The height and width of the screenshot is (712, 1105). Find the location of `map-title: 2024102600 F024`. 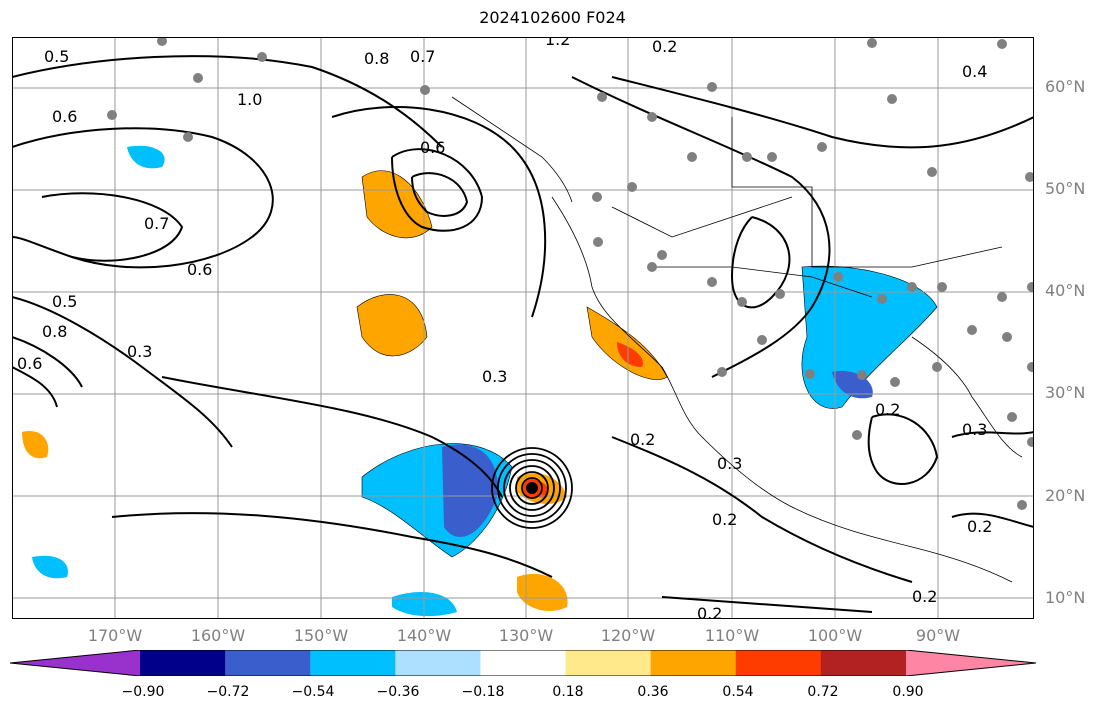

map-title: 2024102600 F024 is located at coordinates (552, 17).